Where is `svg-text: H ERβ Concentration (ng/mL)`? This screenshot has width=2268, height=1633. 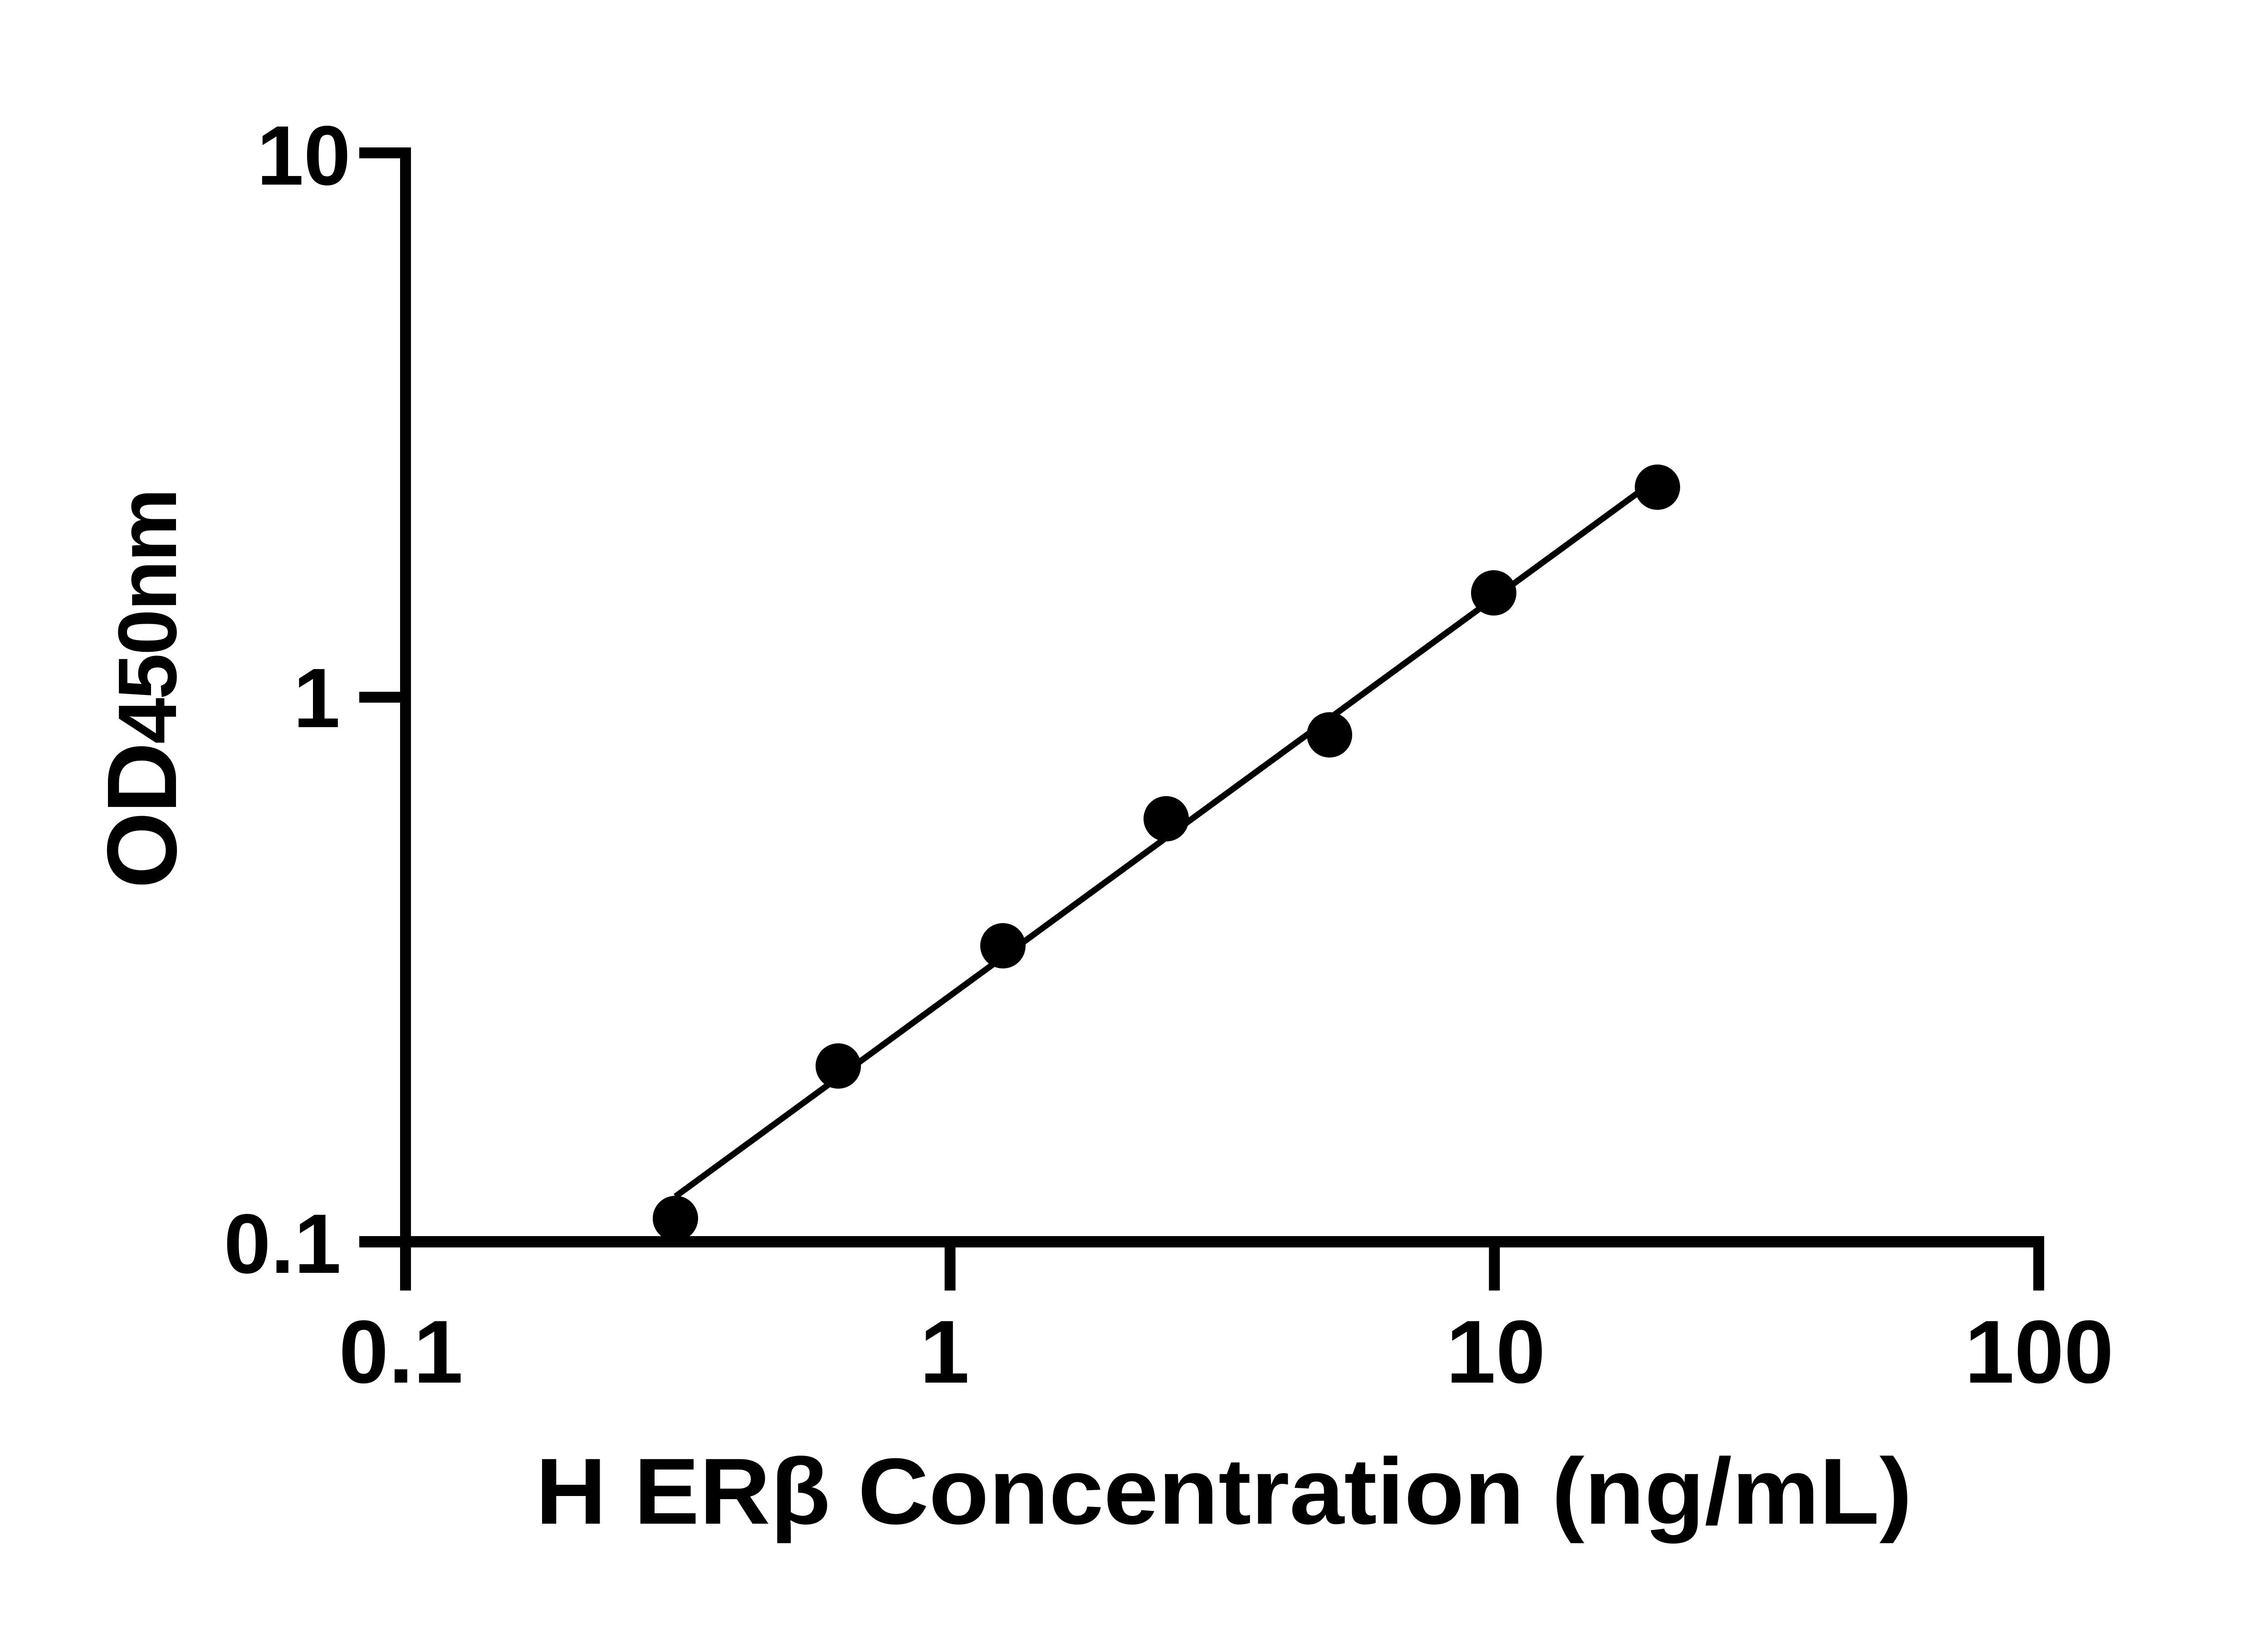 svg-text: H ERβ Concentration (ng/mL) is located at coordinates (1224, 1491).